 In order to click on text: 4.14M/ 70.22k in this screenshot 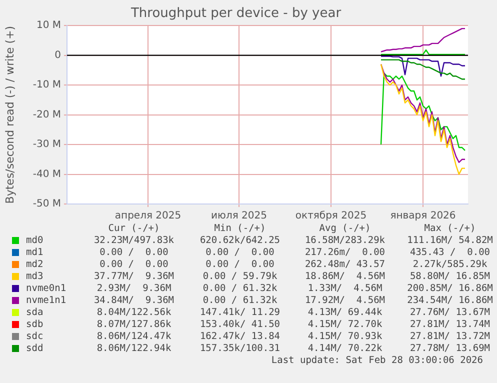, I will do `click(345, 348)`.